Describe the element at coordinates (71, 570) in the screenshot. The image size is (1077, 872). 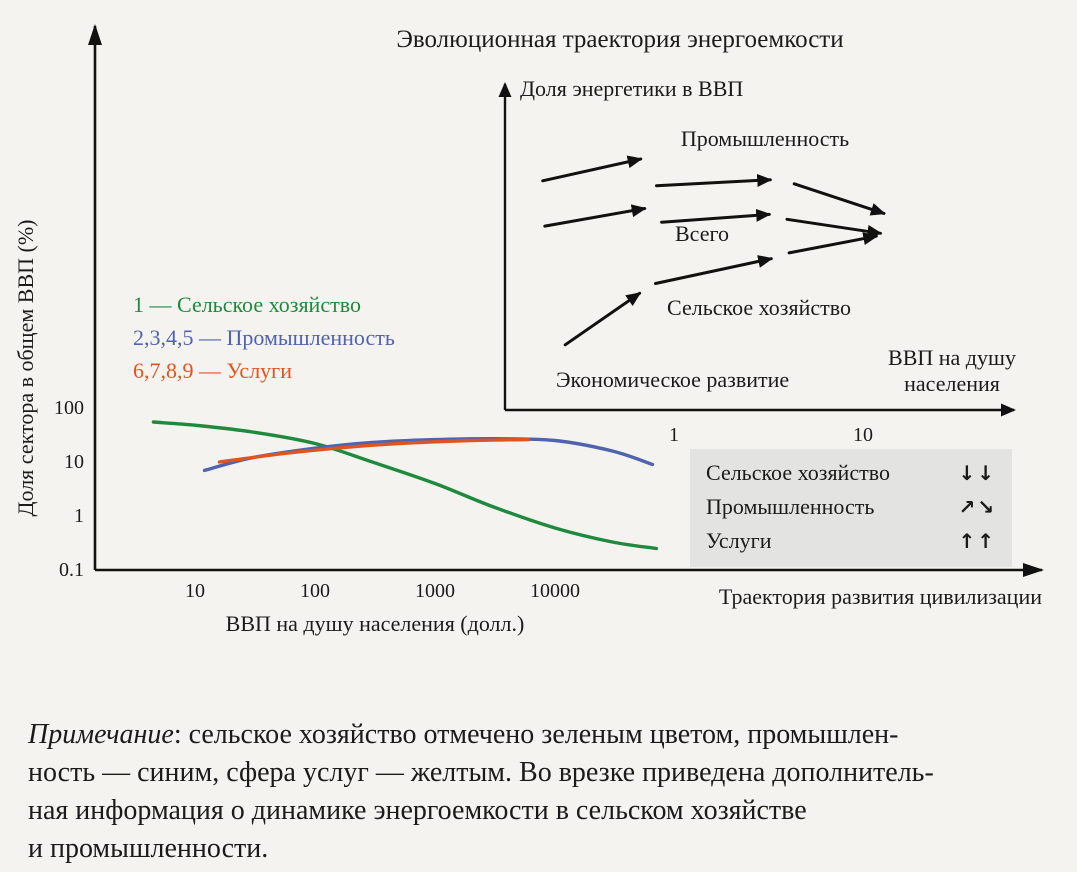
I see `y-tick-0-1: 0.1` at that location.